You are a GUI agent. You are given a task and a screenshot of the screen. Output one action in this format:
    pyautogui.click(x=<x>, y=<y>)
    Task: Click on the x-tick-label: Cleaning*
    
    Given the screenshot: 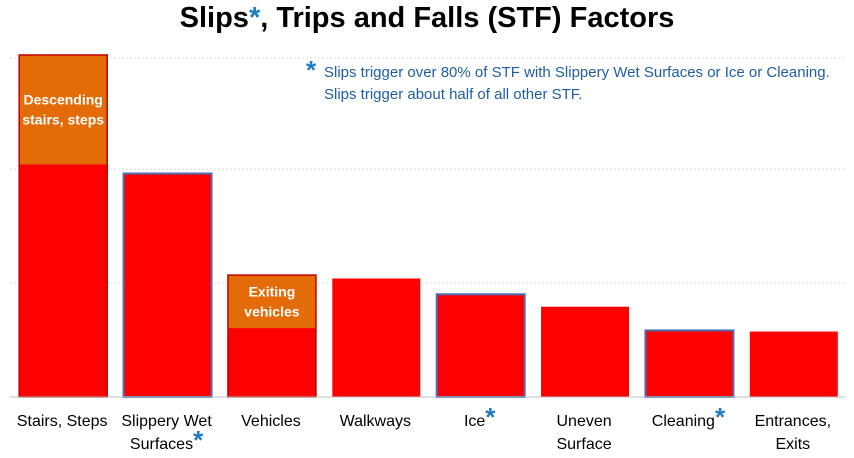 What is the action you would take?
    pyautogui.click(x=688, y=417)
    